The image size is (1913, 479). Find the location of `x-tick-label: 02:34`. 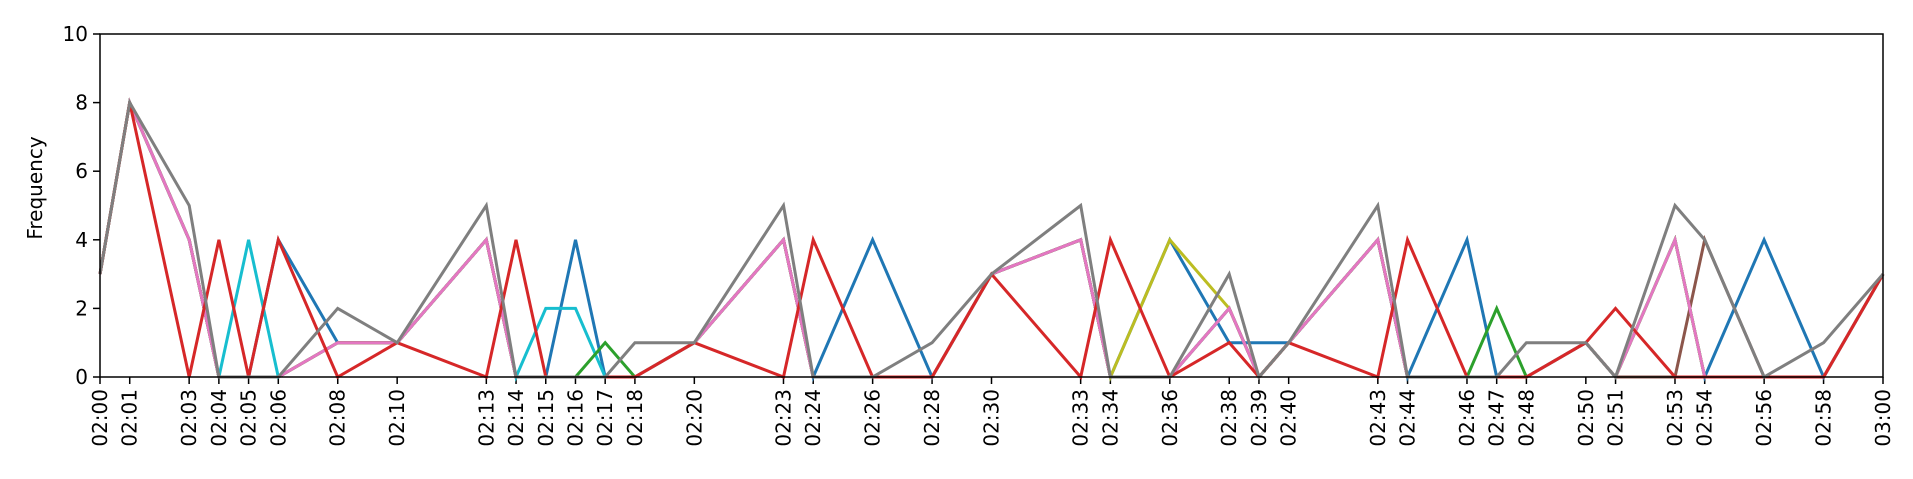

x-tick-label: 02:34 is located at coordinates (1110, 418).